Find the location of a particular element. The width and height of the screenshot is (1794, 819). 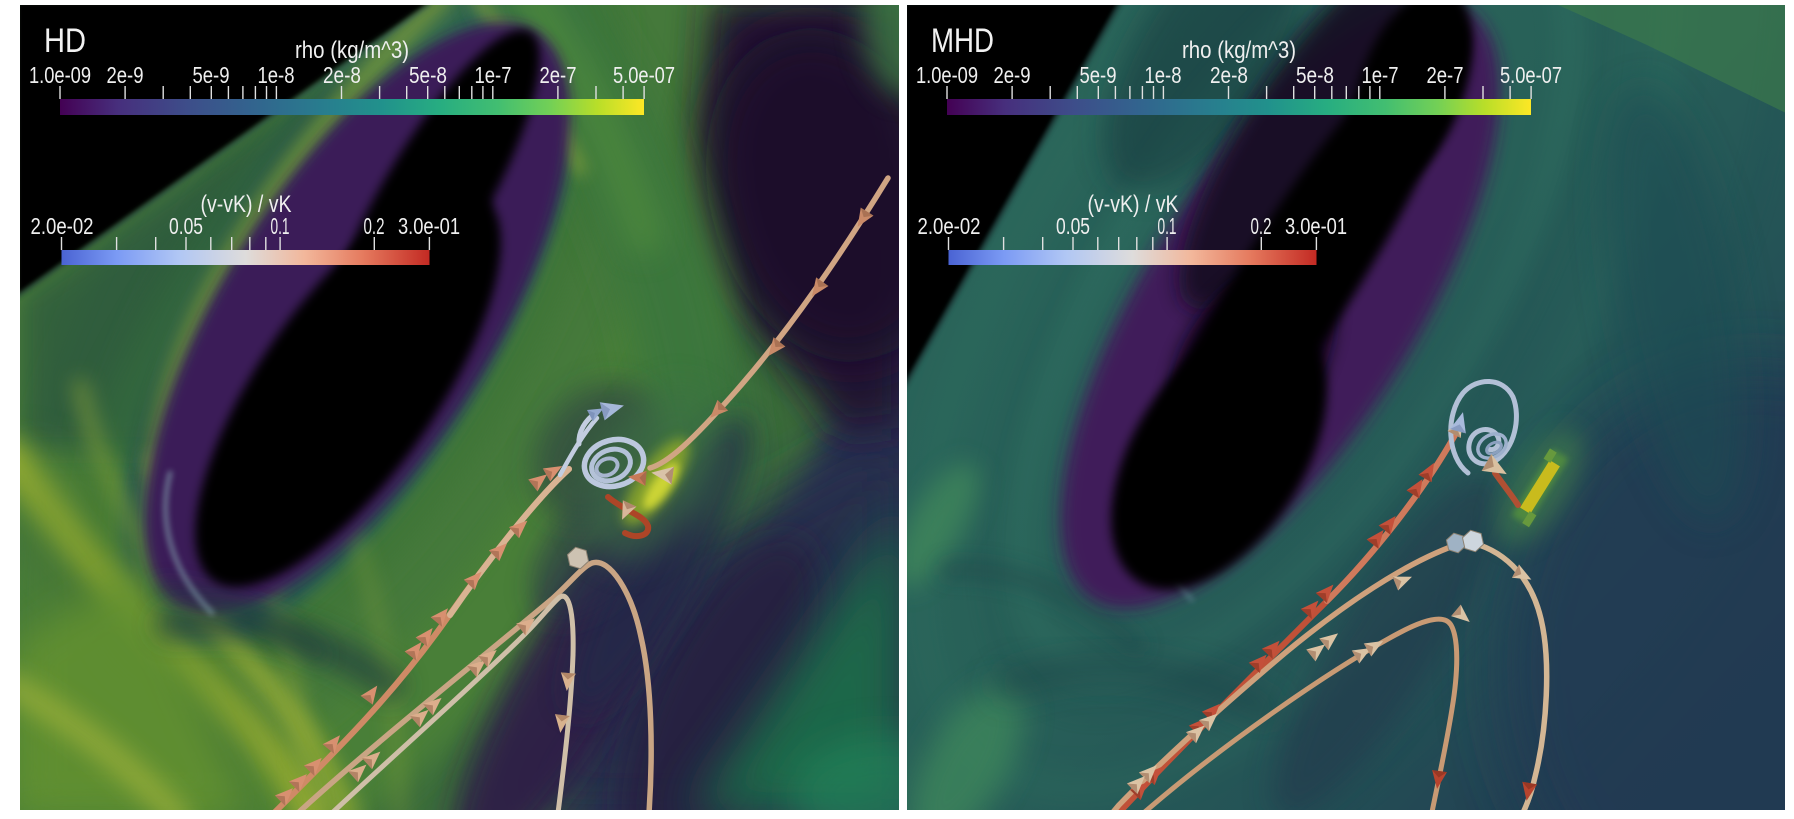

svg-text: HD is located at coordinates (65, 41).